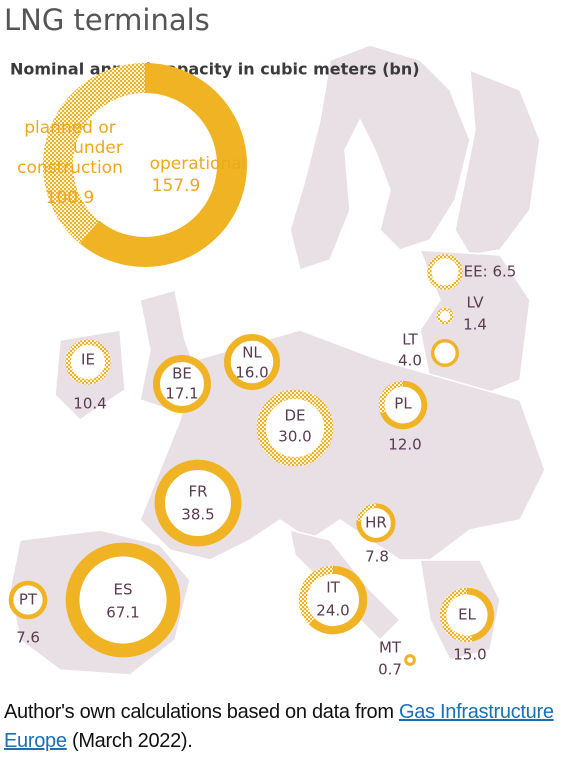 Image resolution: width=584 pixels, height=767 pixels. Describe the element at coordinates (122, 613) in the screenshot. I see `country-value: 67.1` at that location.